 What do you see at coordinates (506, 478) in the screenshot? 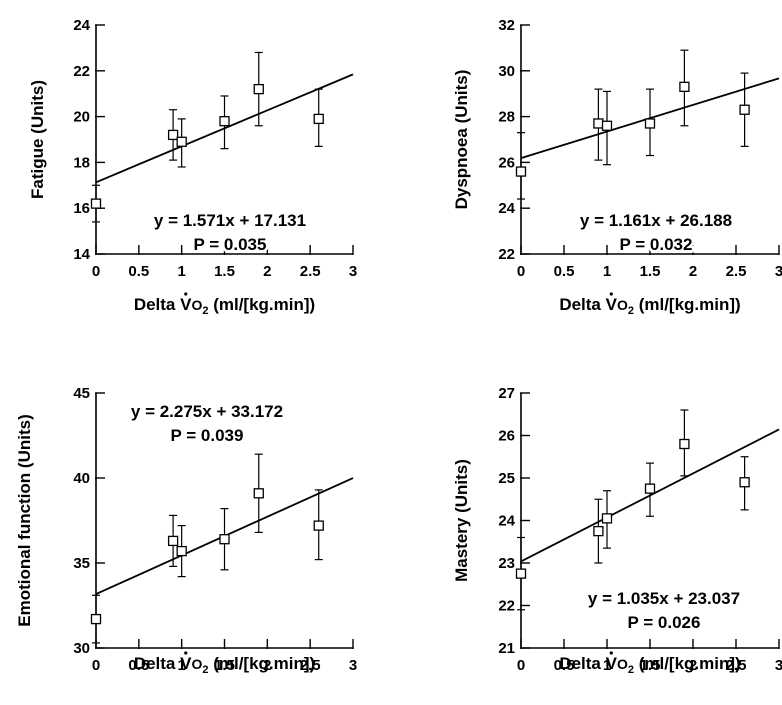
I see `y-tick-label: 25` at bounding box center [506, 478].